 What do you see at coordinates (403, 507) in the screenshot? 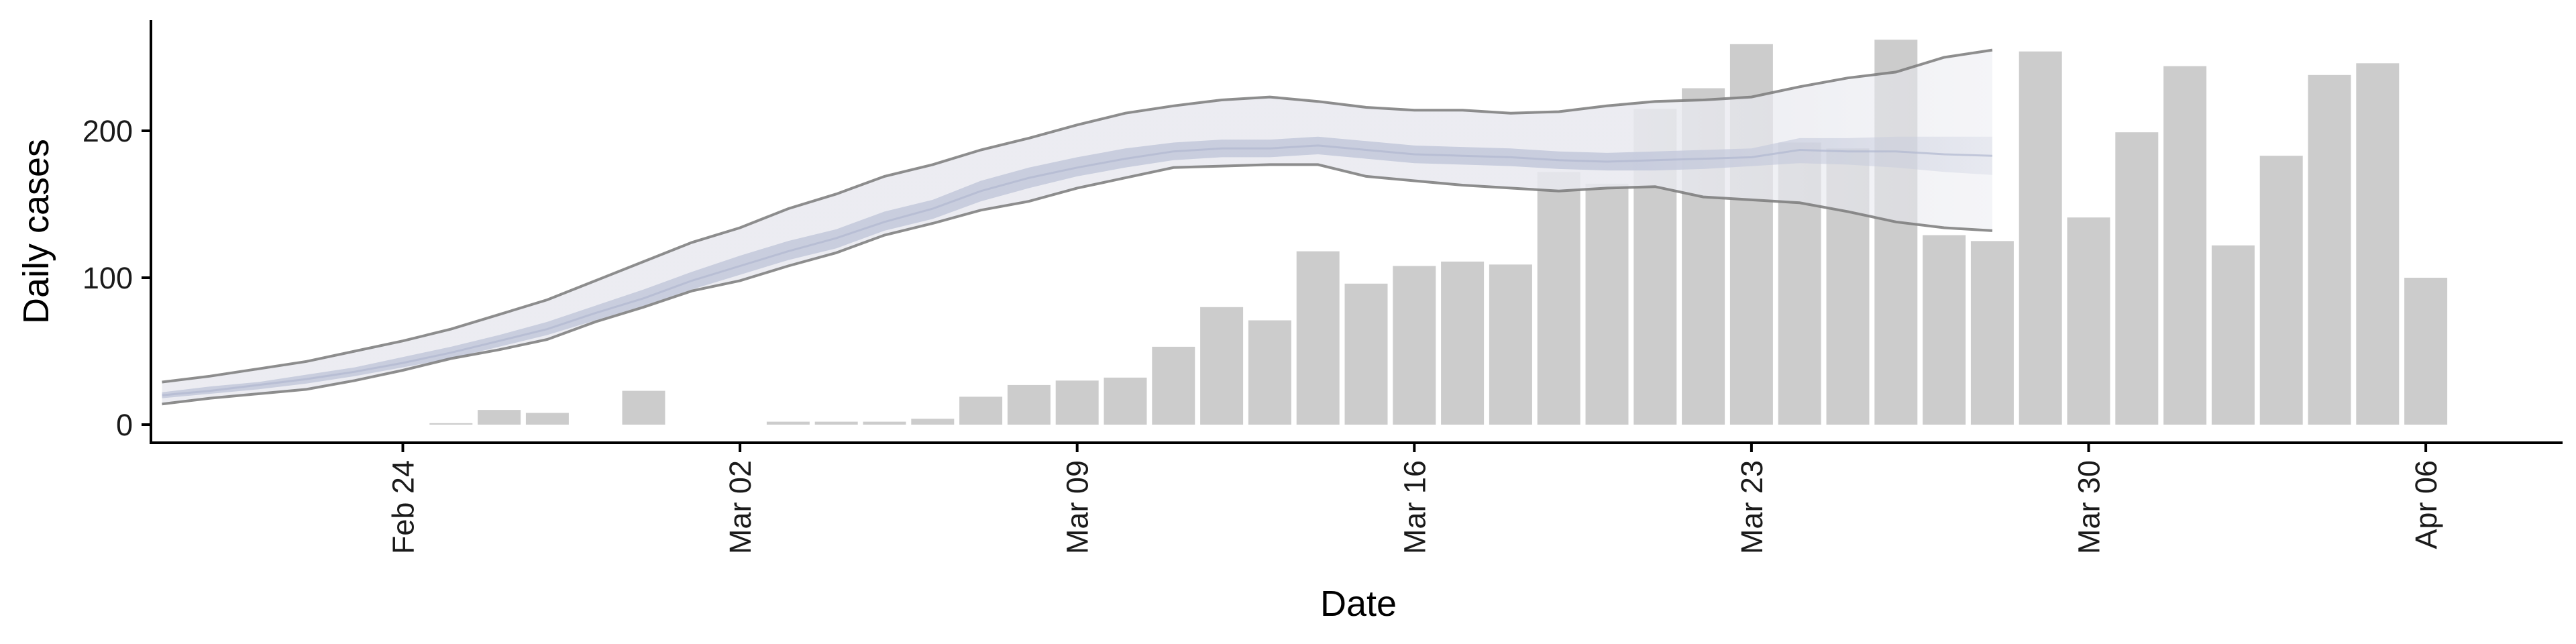
I see `x-tick-label-2020-02-24: Feb 24` at bounding box center [403, 507].